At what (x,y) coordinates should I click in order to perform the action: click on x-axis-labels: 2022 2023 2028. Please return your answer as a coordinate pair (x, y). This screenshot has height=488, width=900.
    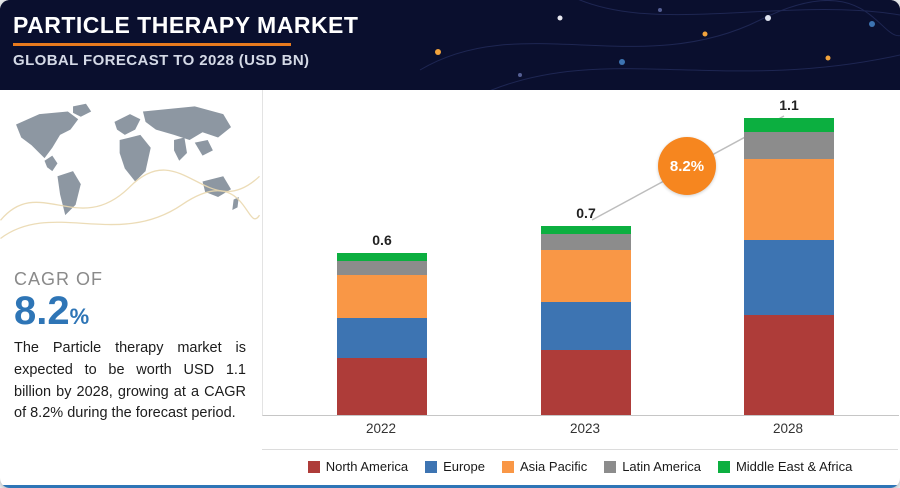
    Looking at the image, I should click on (580, 432).